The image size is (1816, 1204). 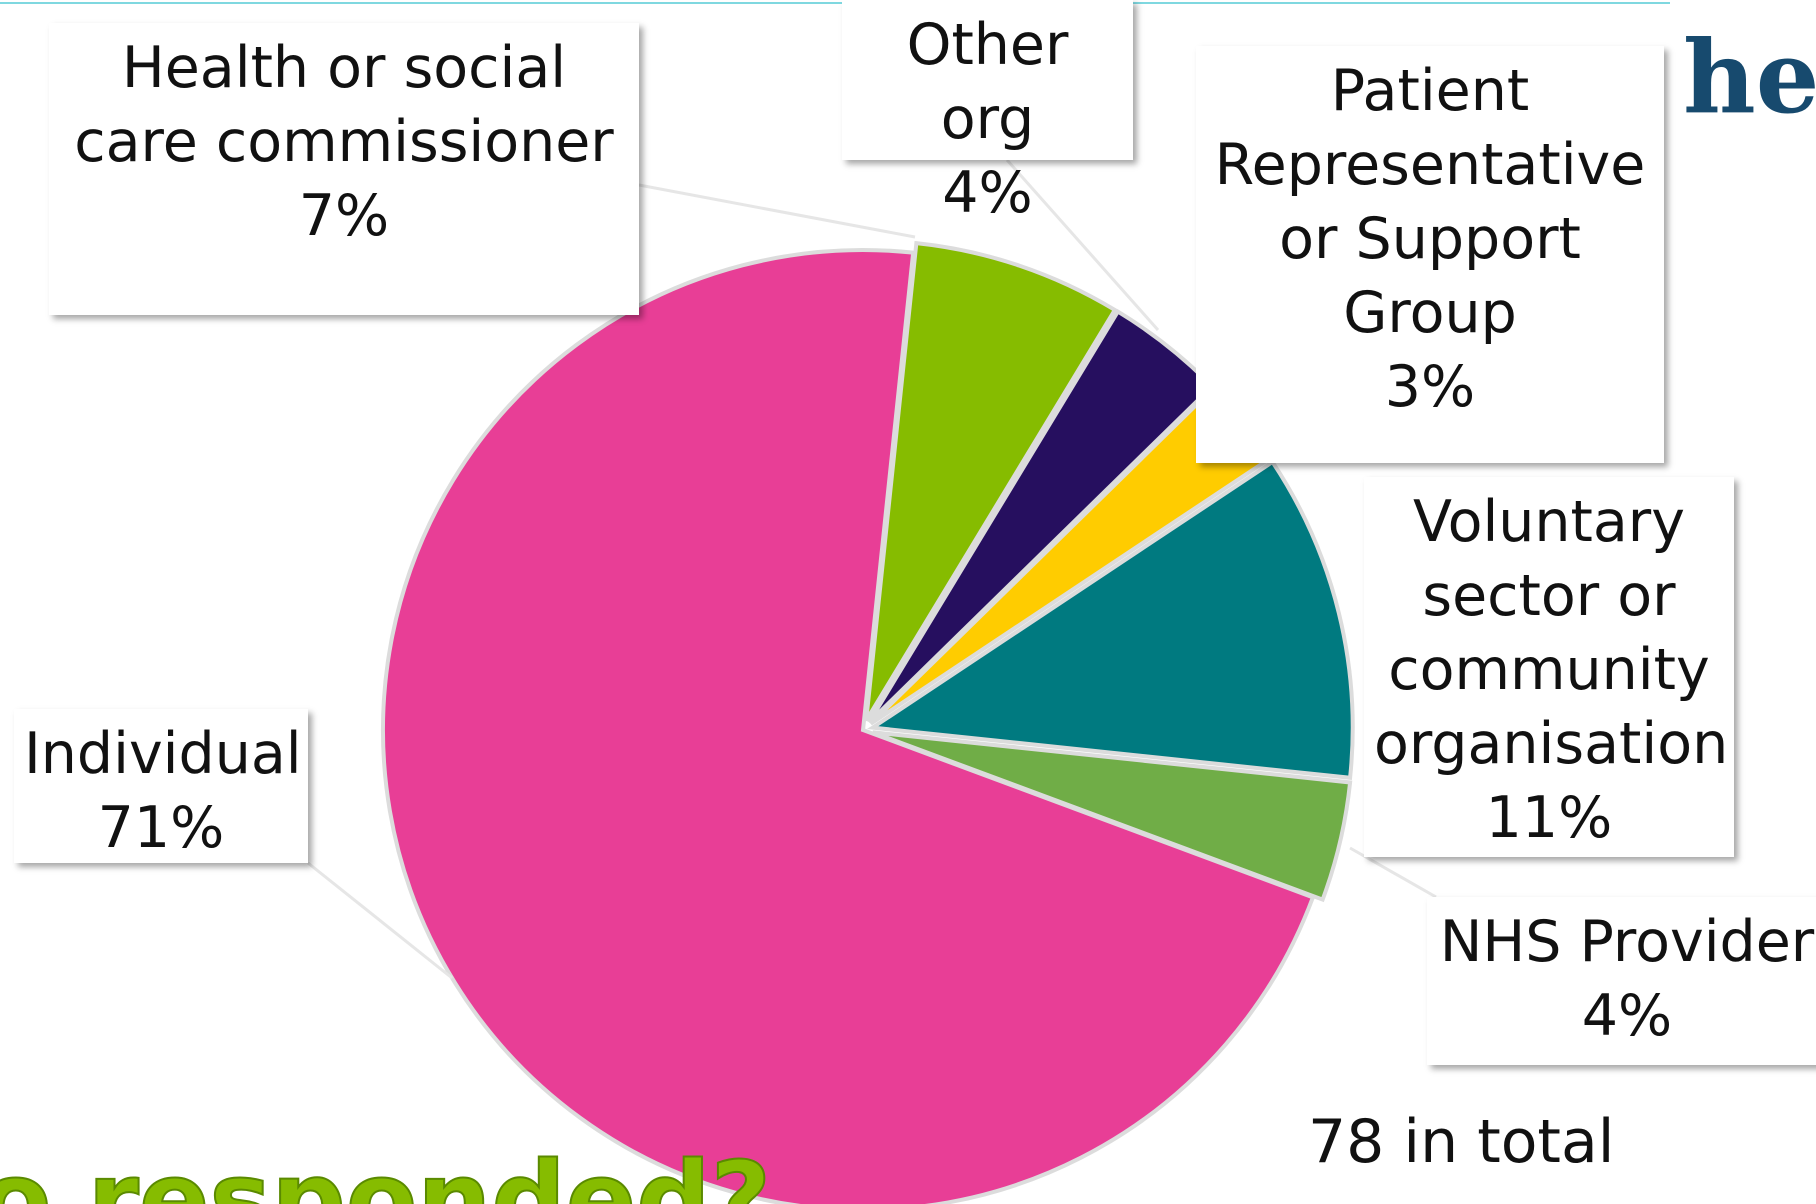 What do you see at coordinates (385, 1171) in the screenshot?
I see `title: o responded?` at bounding box center [385, 1171].